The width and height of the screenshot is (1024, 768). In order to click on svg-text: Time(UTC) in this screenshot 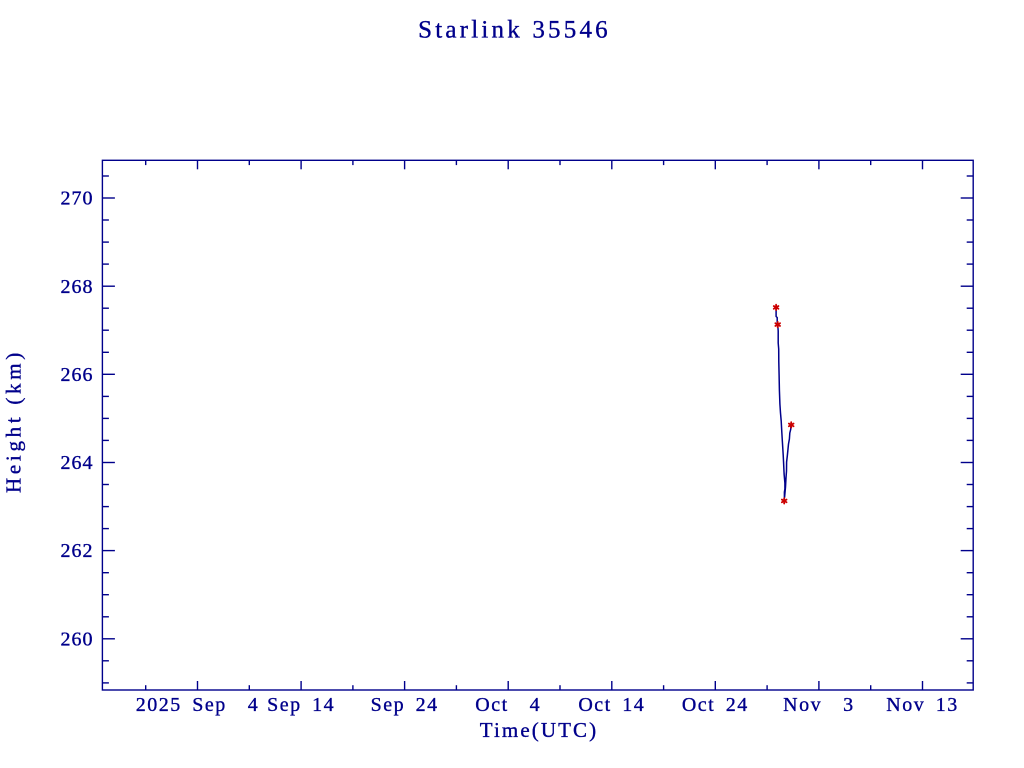, I will do `click(539, 730)`.